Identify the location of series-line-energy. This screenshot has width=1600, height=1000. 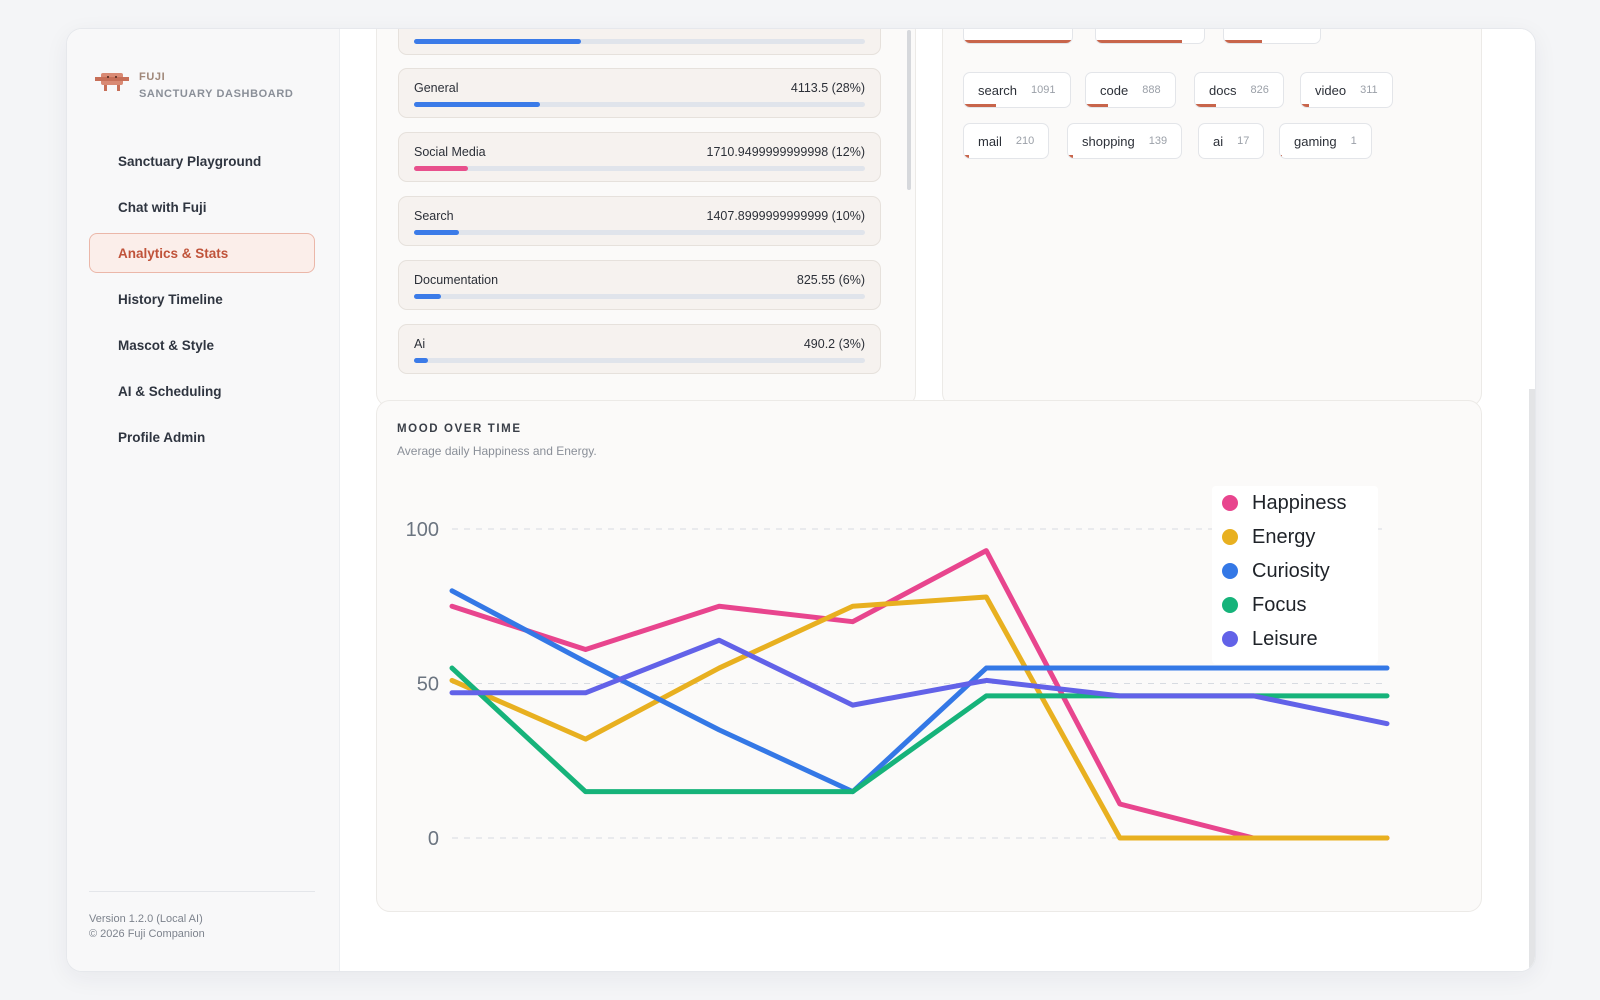
(919, 717).